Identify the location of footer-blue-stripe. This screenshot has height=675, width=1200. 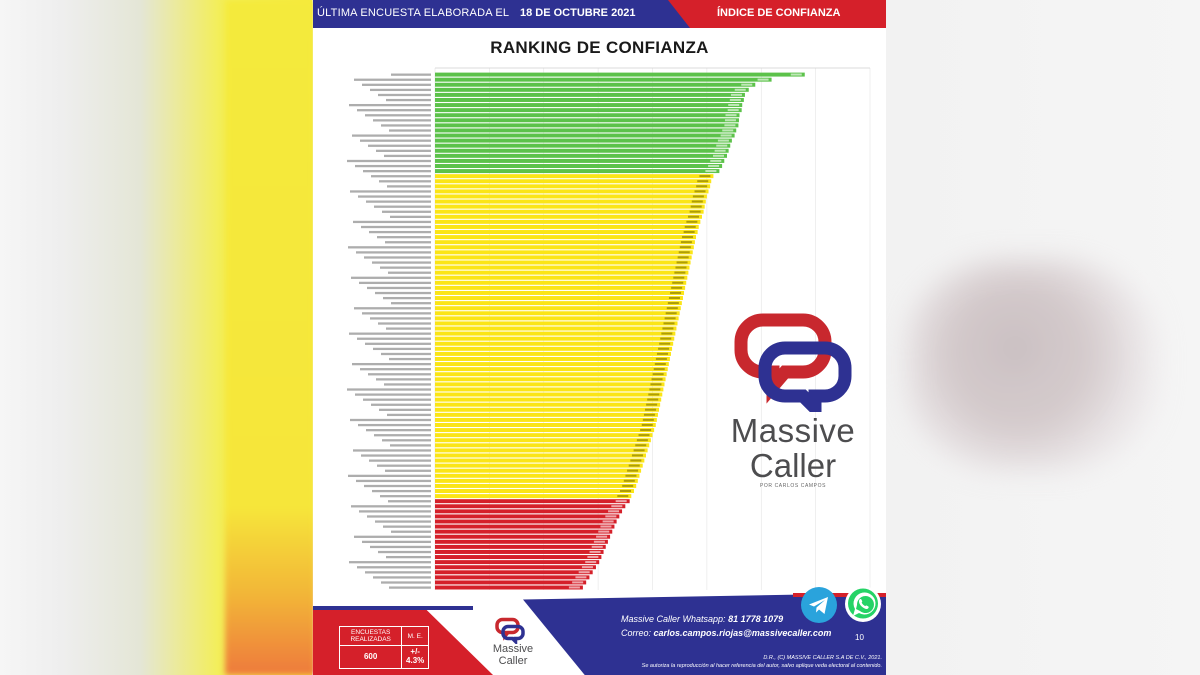
(393, 608).